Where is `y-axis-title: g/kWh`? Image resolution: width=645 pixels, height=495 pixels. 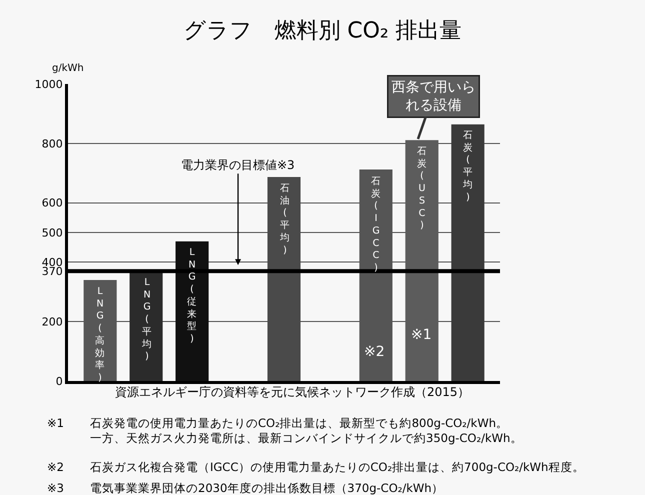 y-axis-title: g/kWh is located at coordinates (68, 68).